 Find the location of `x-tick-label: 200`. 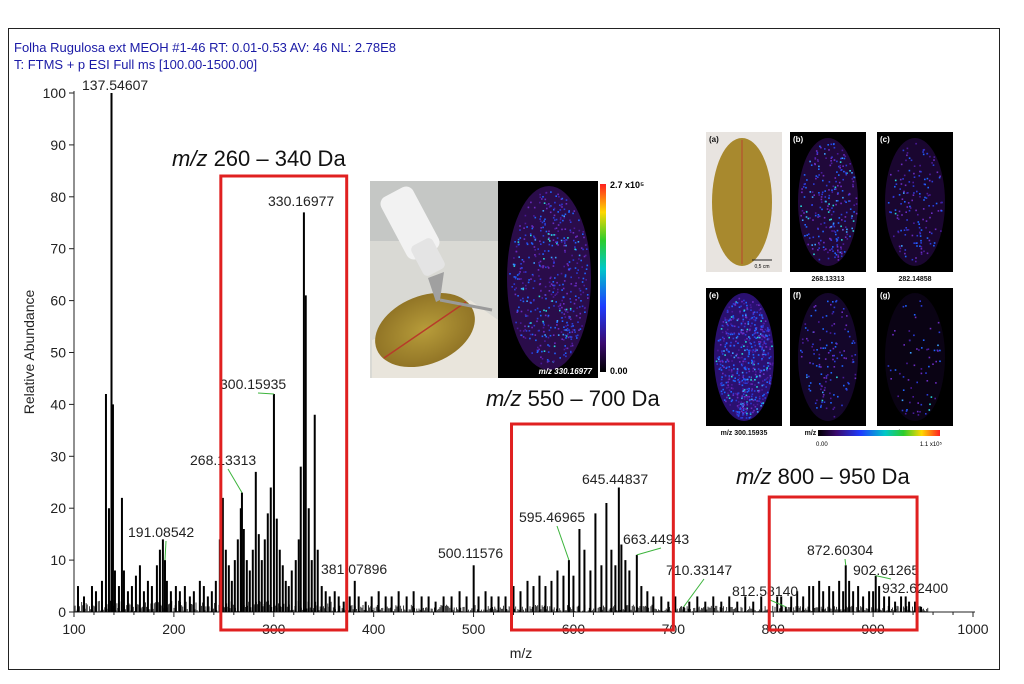

x-tick-label: 200 is located at coordinates (174, 629).